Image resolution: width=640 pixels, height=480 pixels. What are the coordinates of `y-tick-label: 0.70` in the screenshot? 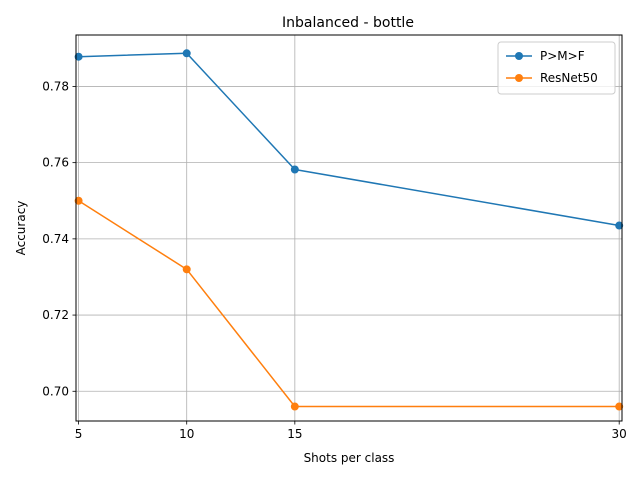 It's located at (55, 391).